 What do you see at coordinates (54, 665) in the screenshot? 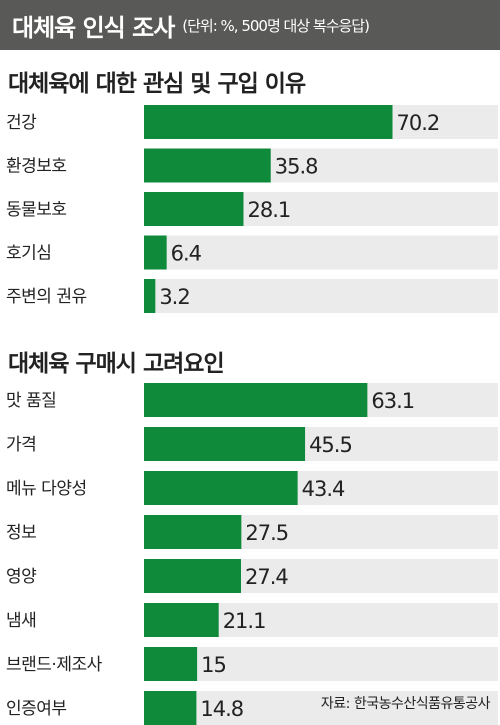
I see `category-label: 브랜드·제조사` at bounding box center [54, 665].